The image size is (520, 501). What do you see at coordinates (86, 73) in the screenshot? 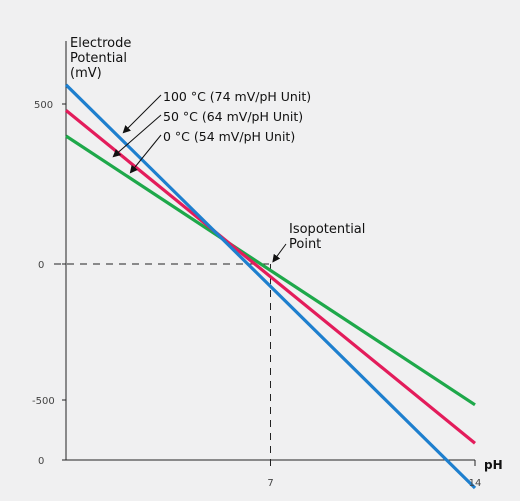
I see `y-axis-label-line: (mV)` at bounding box center [86, 73].